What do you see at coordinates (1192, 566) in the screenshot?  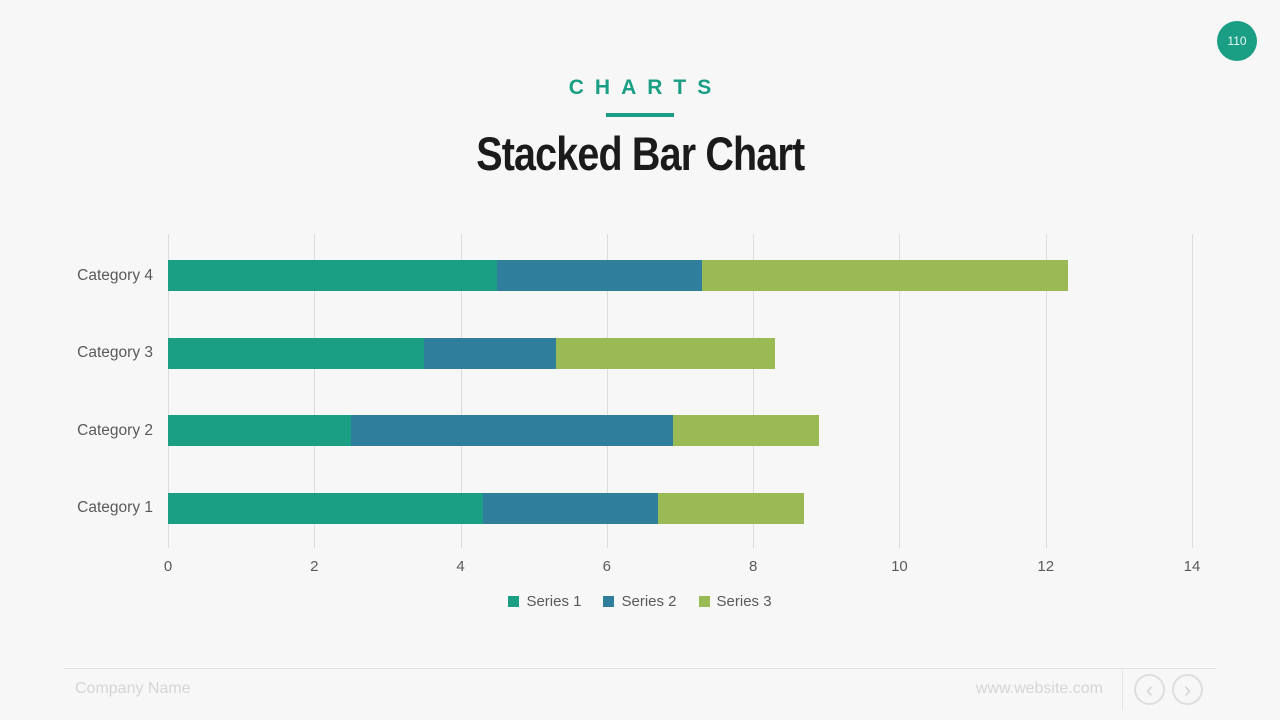 I see `x-axis-tick-14: 14` at bounding box center [1192, 566].